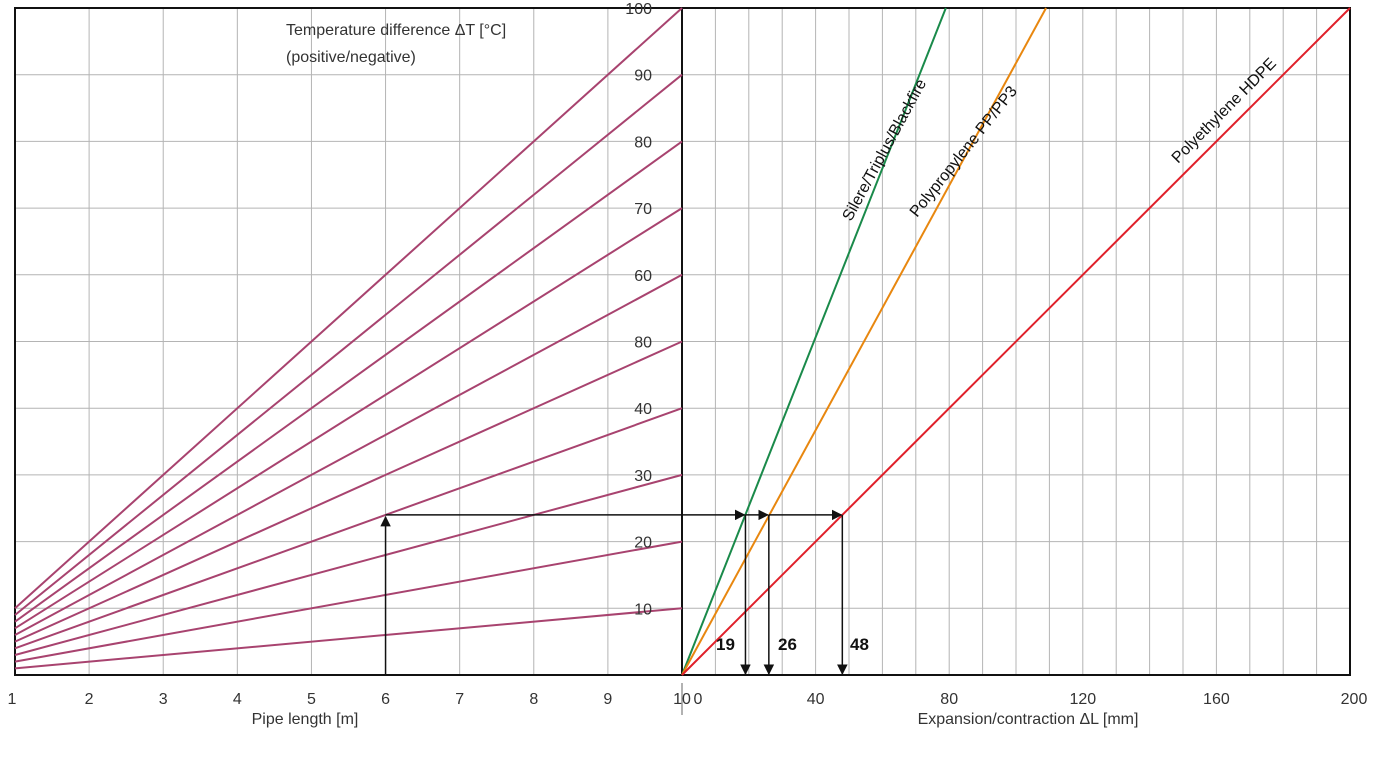 This screenshot has height=760, width=1383. What do you see at coordinates (643, 609) in the screenshot?
I see `dT-label: 10` at bounding box center [643, 609].